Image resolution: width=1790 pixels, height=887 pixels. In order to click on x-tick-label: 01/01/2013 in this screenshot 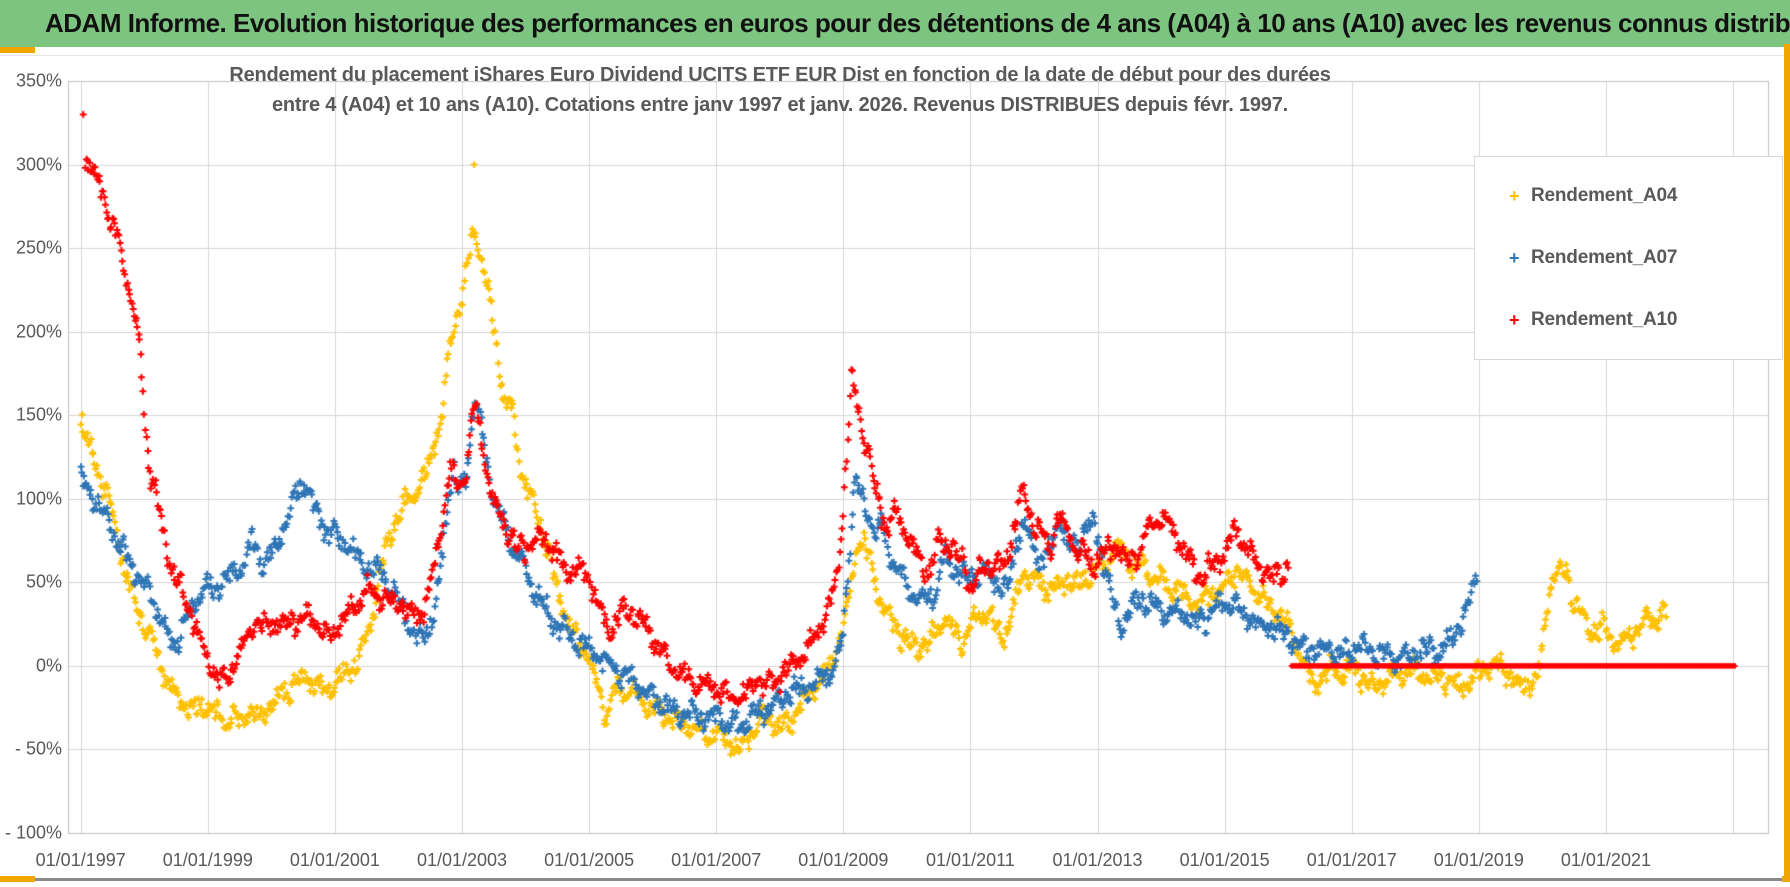, I will do `click(1097, 860)`.